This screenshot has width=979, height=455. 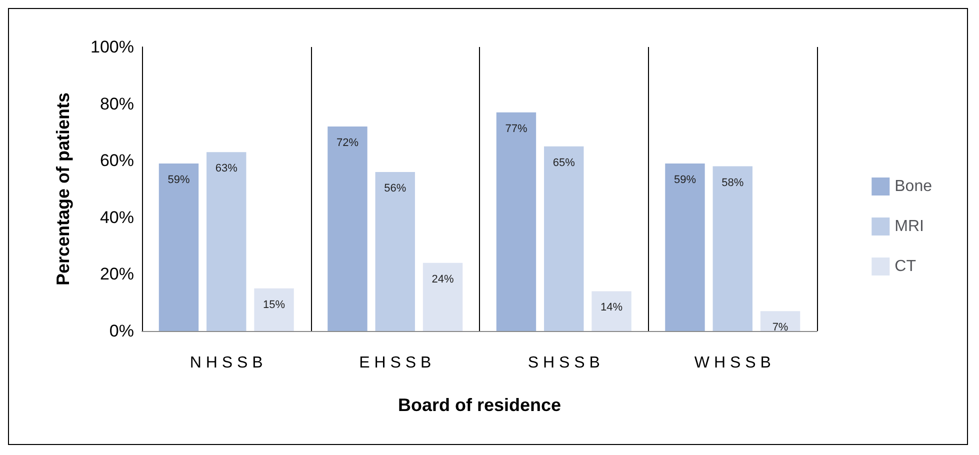 What do you see at coordinates (117, 274) in the screenshot?
I see `y-tick-label: 20%` at bounding box center [117, 274].